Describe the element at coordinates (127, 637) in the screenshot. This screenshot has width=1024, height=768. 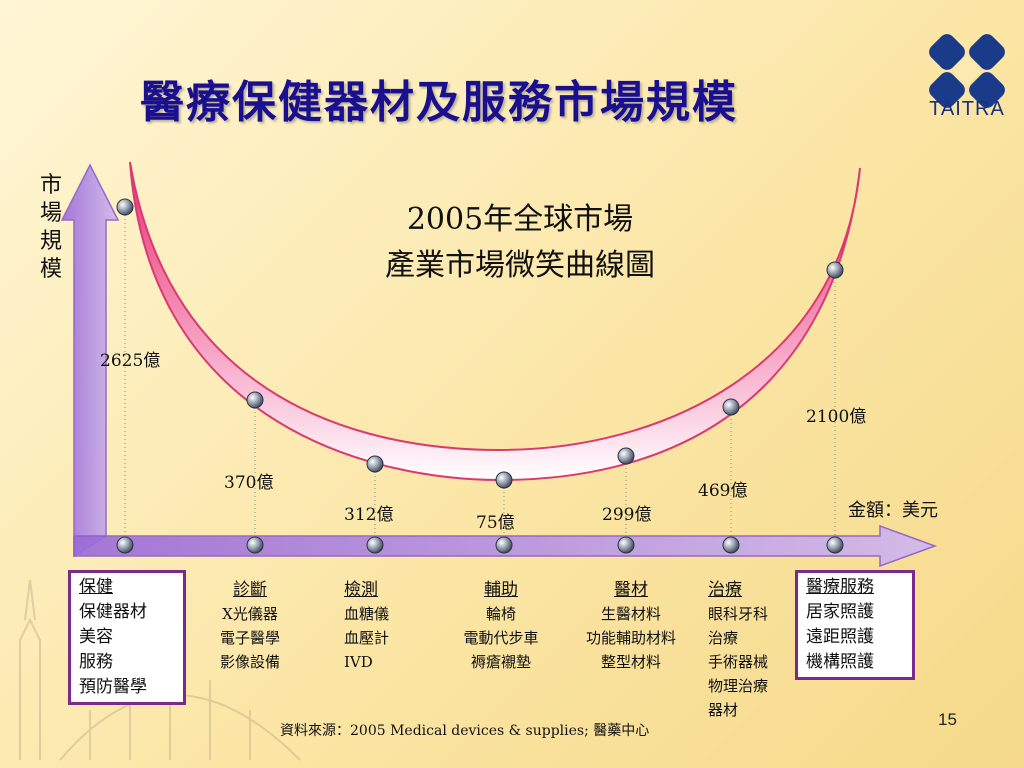
I see `category-box-healthcare: 保健 保健器材 美容 服務 預防醫學` at that location.